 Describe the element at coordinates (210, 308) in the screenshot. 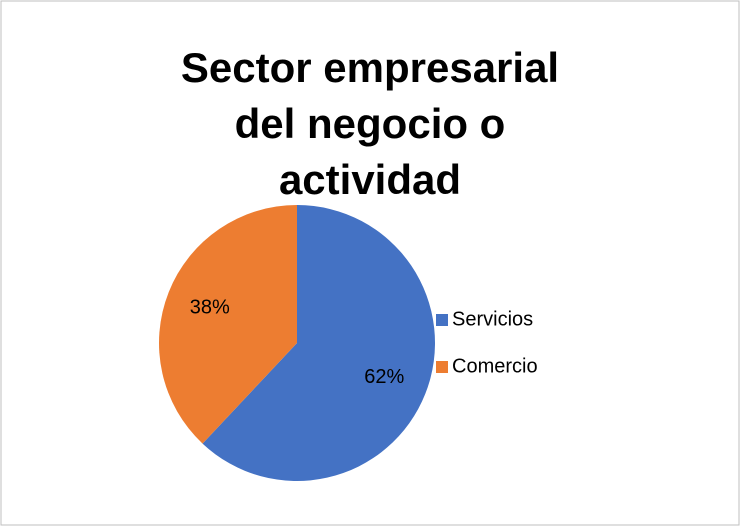

I see `data-label: 38%` at that location.